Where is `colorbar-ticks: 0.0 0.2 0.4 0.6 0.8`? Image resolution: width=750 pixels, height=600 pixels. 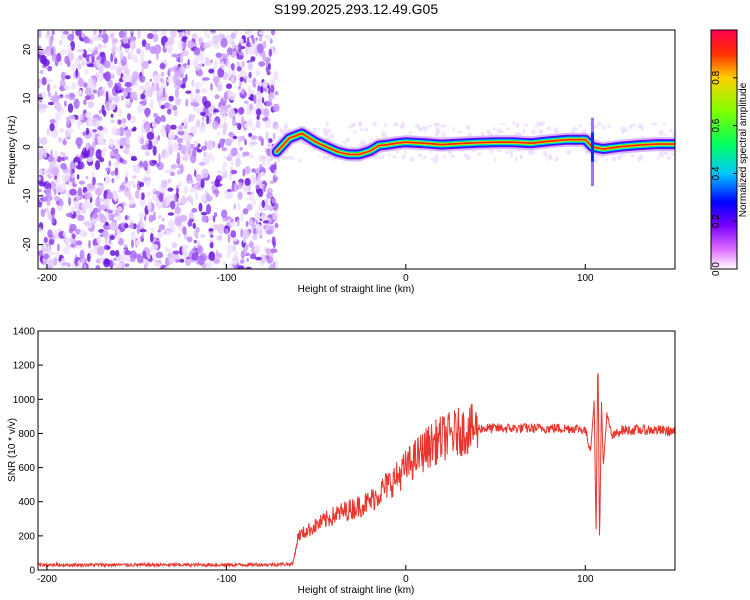 colorbar-ticks: 0.0 0.2 0.4 0.6 0.8 is located at coordinates (724, 173).